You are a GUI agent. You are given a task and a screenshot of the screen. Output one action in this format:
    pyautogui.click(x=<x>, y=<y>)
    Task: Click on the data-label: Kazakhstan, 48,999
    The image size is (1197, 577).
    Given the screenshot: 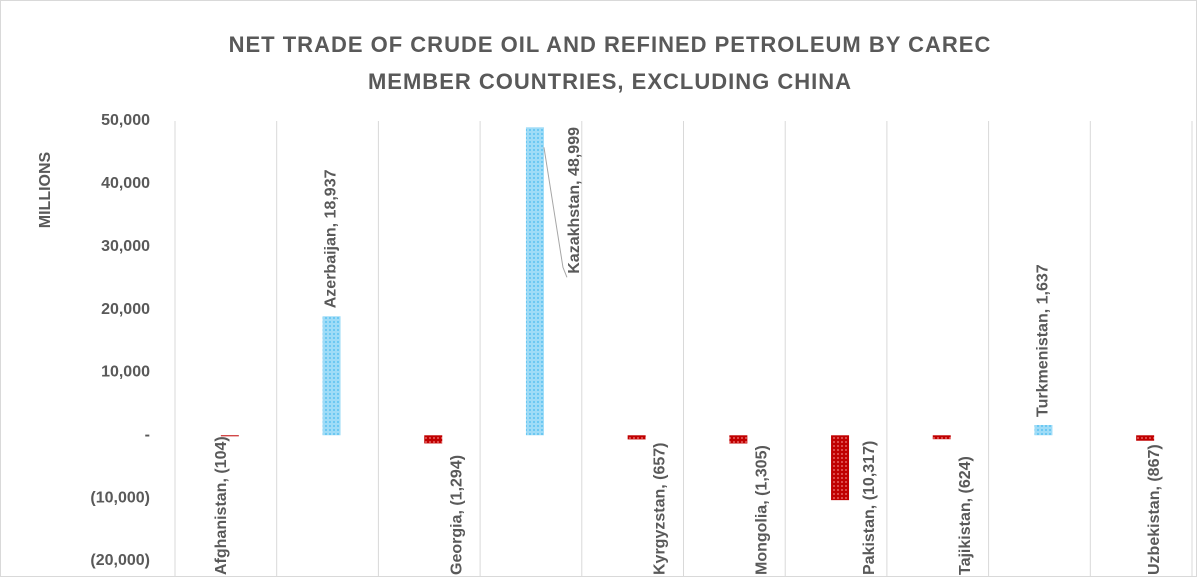 What is the action you would take?
    pyautogui.click(x=574, y=200)
    